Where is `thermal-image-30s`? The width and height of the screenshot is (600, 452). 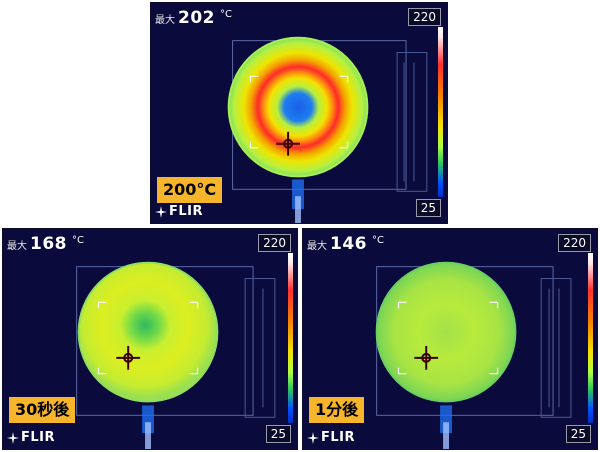 thermal-image-30s is located at coordinates (176, 355).